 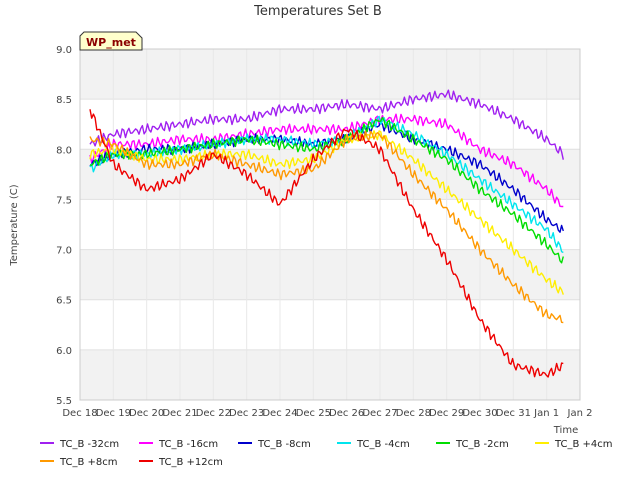 I want to click on legend-label: TC_B -16cm, so click(x=188, y=444).